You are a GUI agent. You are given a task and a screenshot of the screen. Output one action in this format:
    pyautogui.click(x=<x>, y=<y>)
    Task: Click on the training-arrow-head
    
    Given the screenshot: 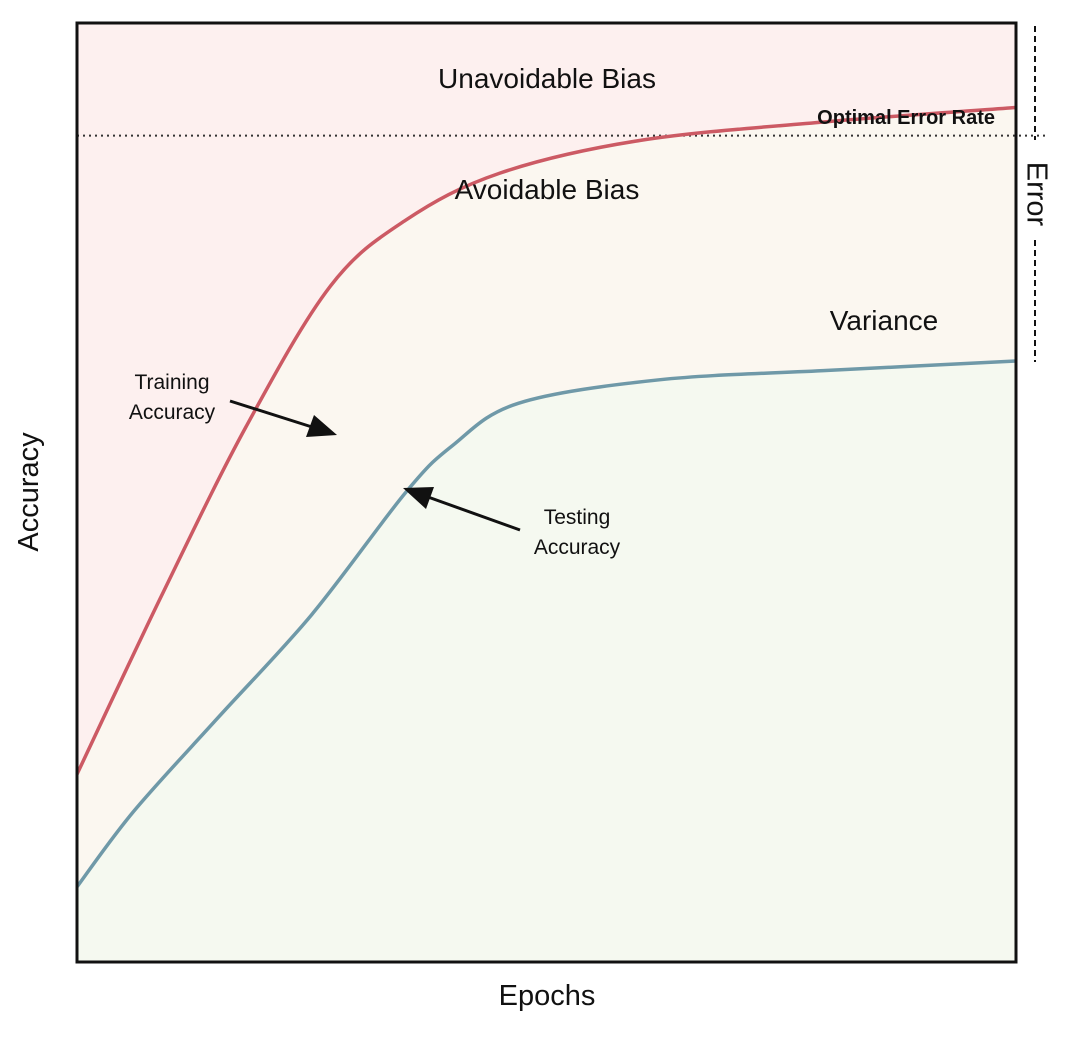 What is the action you would take?
    pyautogui.click(x=321, y=426)
    